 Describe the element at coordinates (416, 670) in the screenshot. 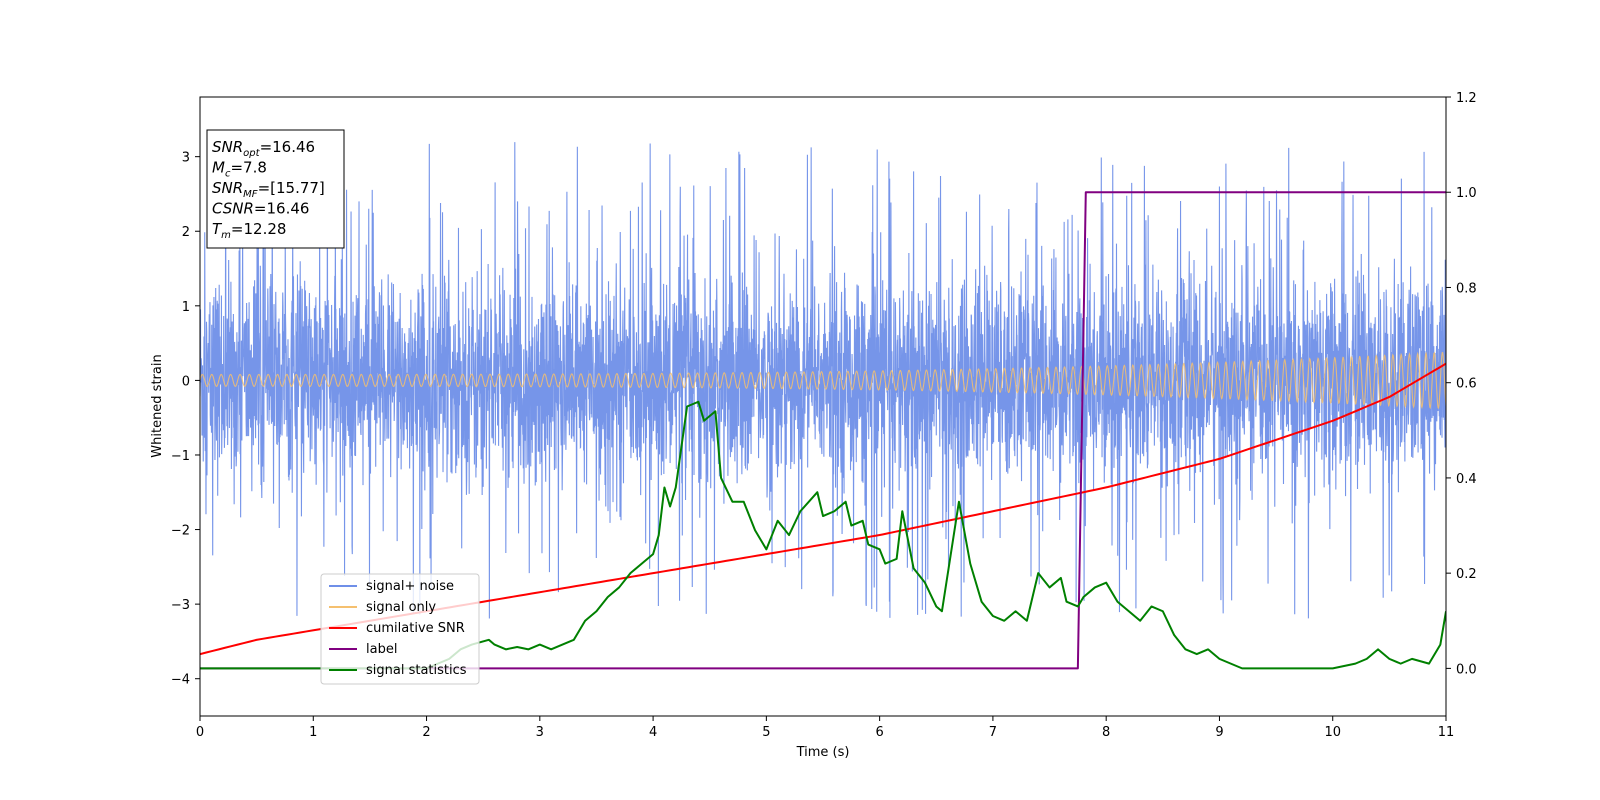

I see `legend-label: signal statistics` at that location.